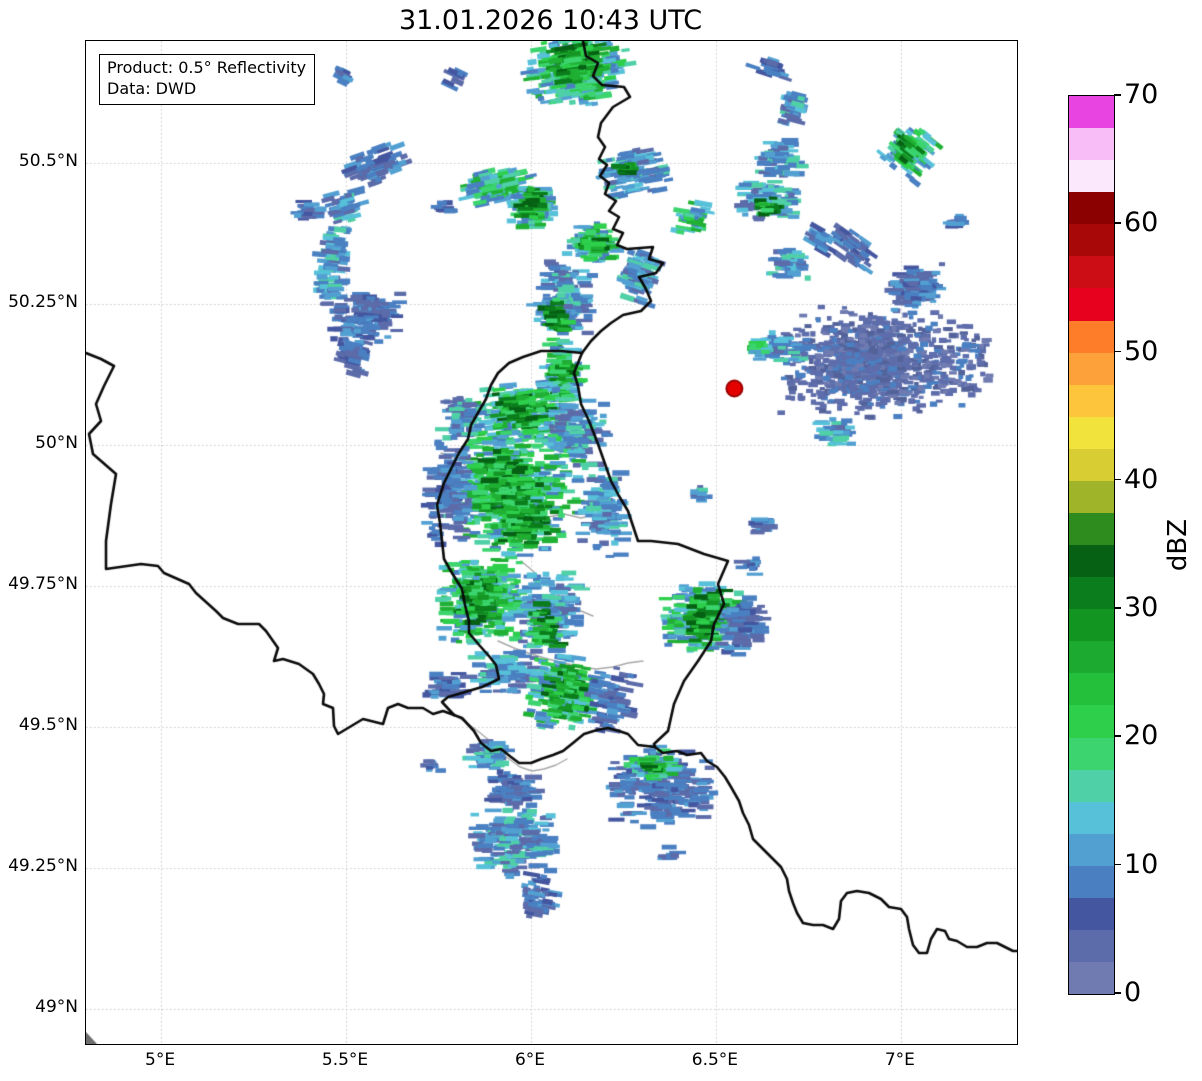 This screenshot has height=1081, width=1202. What do you see at coordinates (1141, 351) in the screenshot?
I see `colorbar-tick-label: 50` at bounding box center [1141, 351].